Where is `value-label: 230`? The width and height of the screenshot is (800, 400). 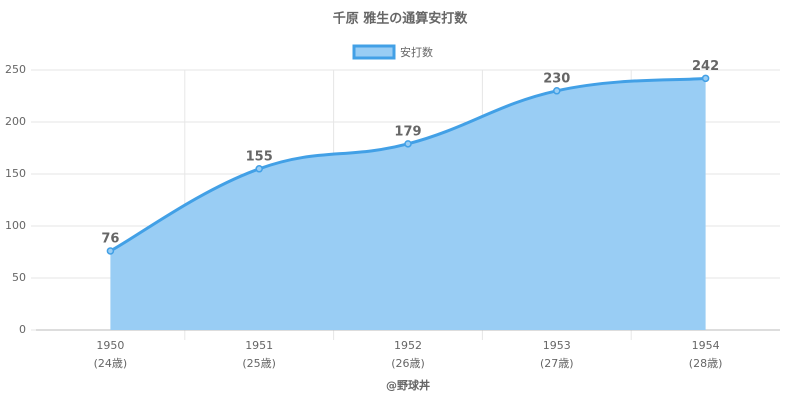 value-label: 230 is located at coordinates (556, 78).